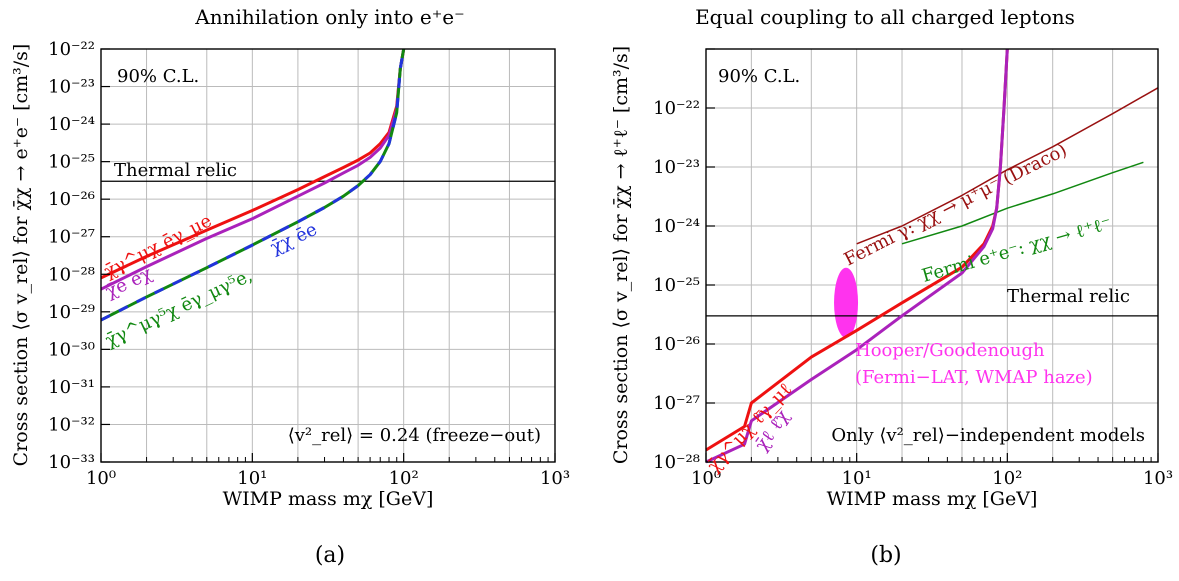 Image resolution: width=1179 pixels, height=581 pixels. I want to click on b-y-tick-label: 10⁻²³, so click(676, 167).